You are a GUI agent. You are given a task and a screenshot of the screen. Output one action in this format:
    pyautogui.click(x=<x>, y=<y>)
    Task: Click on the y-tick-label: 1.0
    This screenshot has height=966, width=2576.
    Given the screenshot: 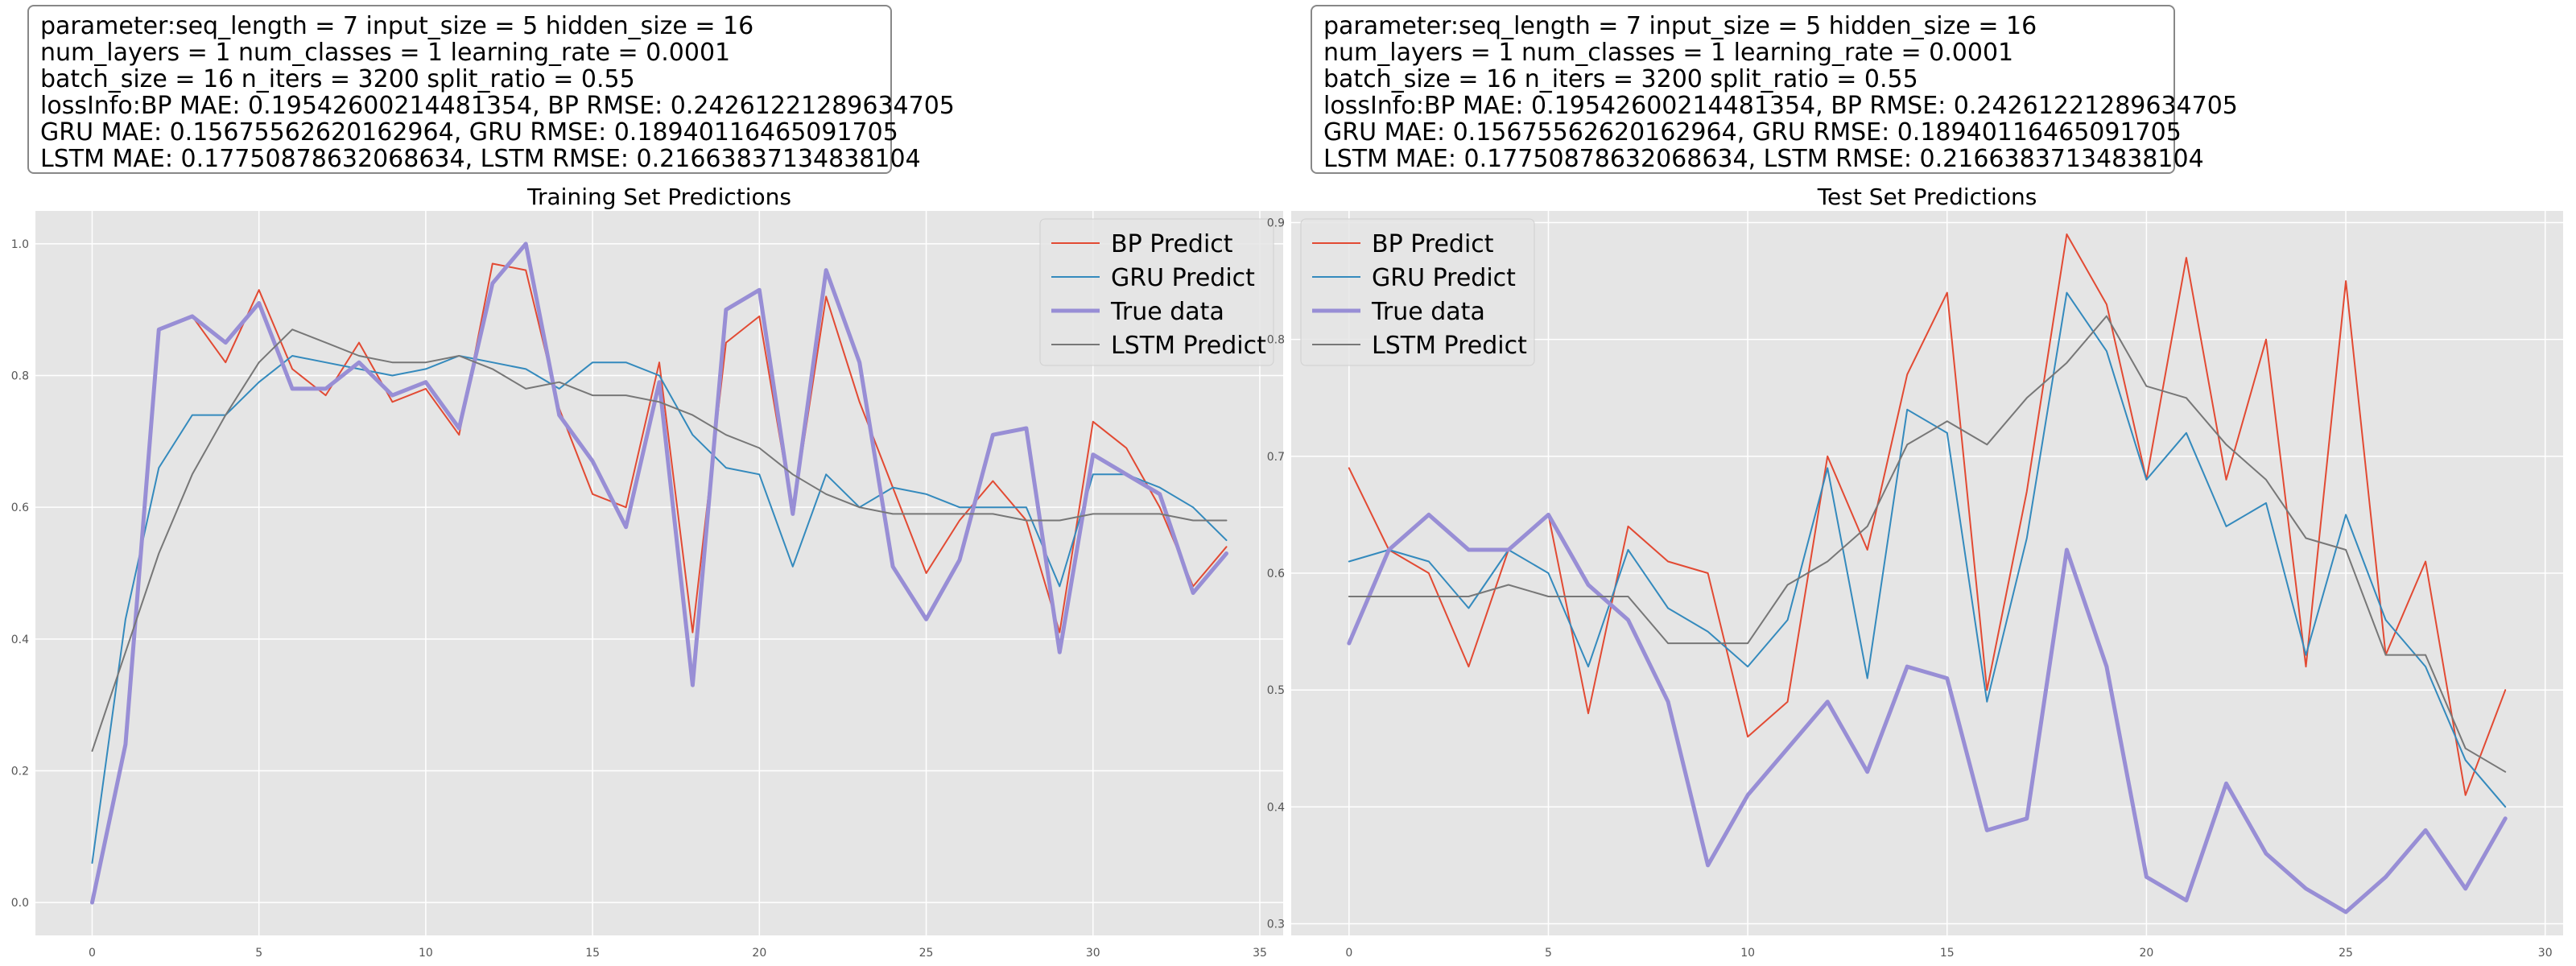 What is the action you would take?
    pyautogui.click(x=20, y=244)
    